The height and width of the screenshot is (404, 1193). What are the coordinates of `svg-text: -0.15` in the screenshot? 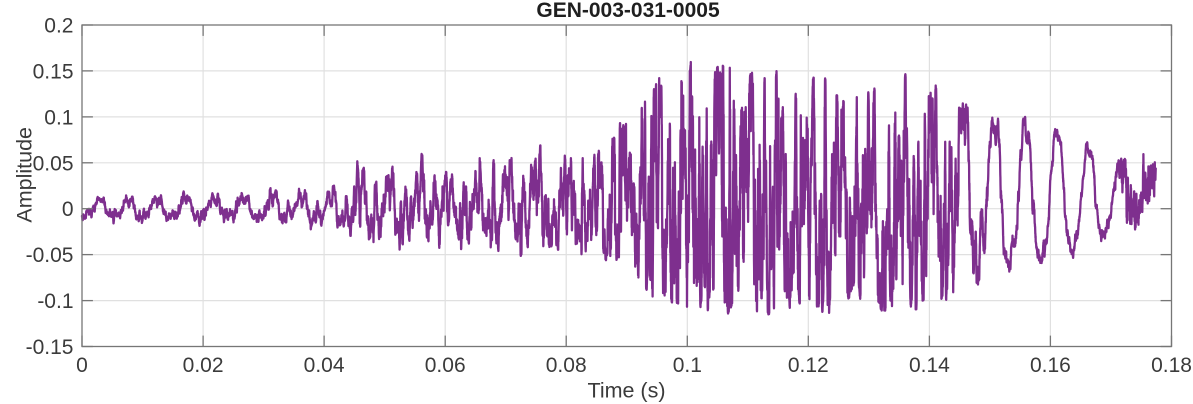 It's located at (50, 347).